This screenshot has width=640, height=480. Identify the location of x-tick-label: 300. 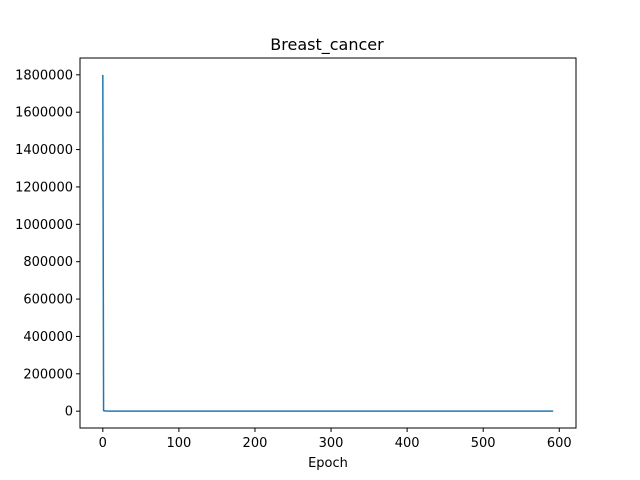
(331, 443).